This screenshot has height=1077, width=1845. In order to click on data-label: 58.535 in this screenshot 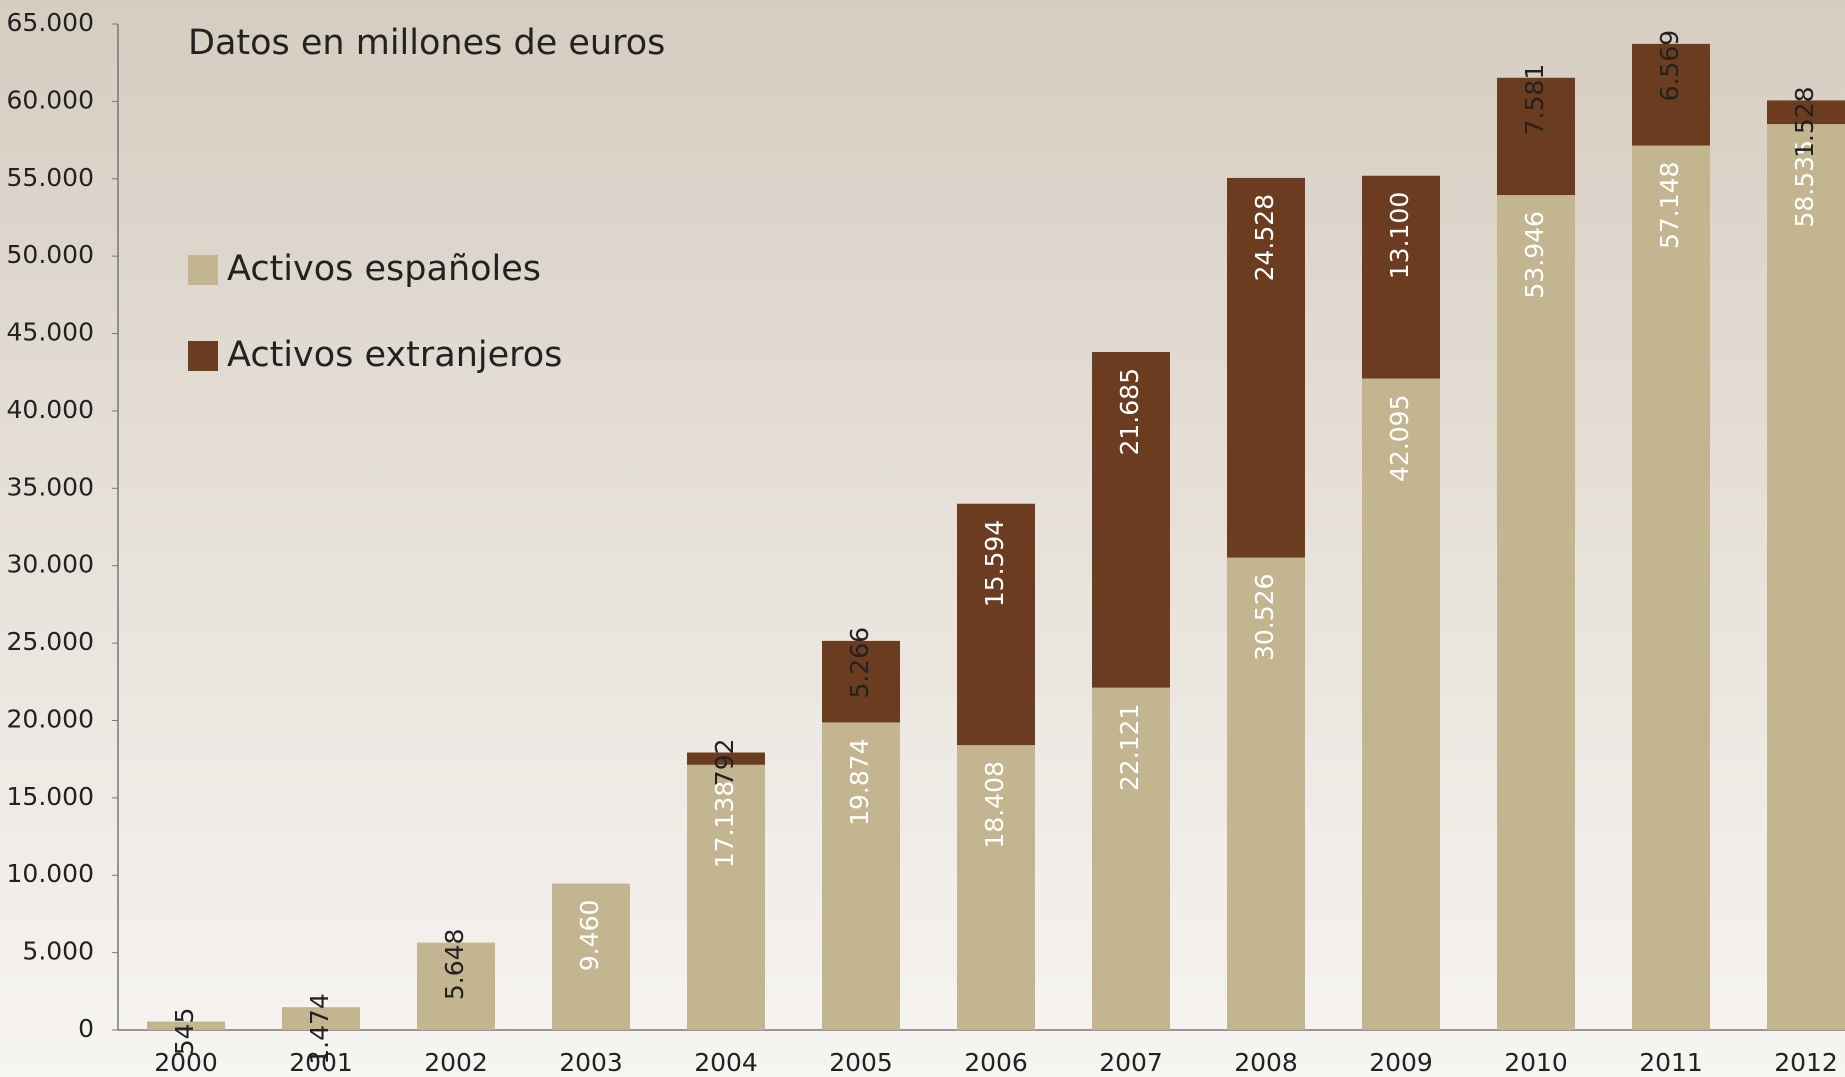, I will do `click(1804, 183)`.